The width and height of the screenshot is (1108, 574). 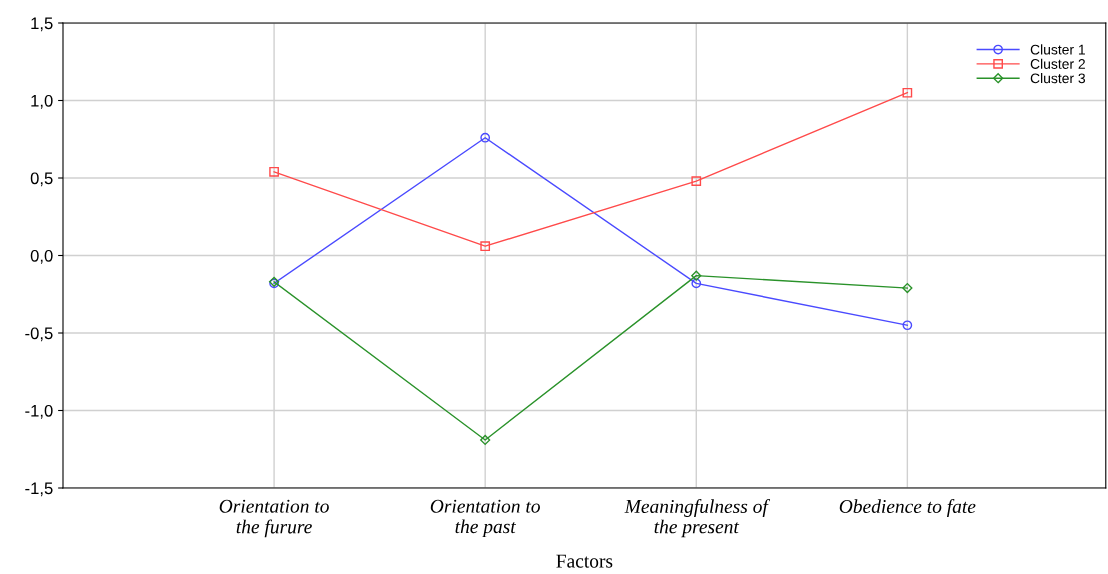 What do you see at coordinates (42, 24) in the screenshot?
I see `y-tick-label: 1,5` at bounding box center [42, 24].